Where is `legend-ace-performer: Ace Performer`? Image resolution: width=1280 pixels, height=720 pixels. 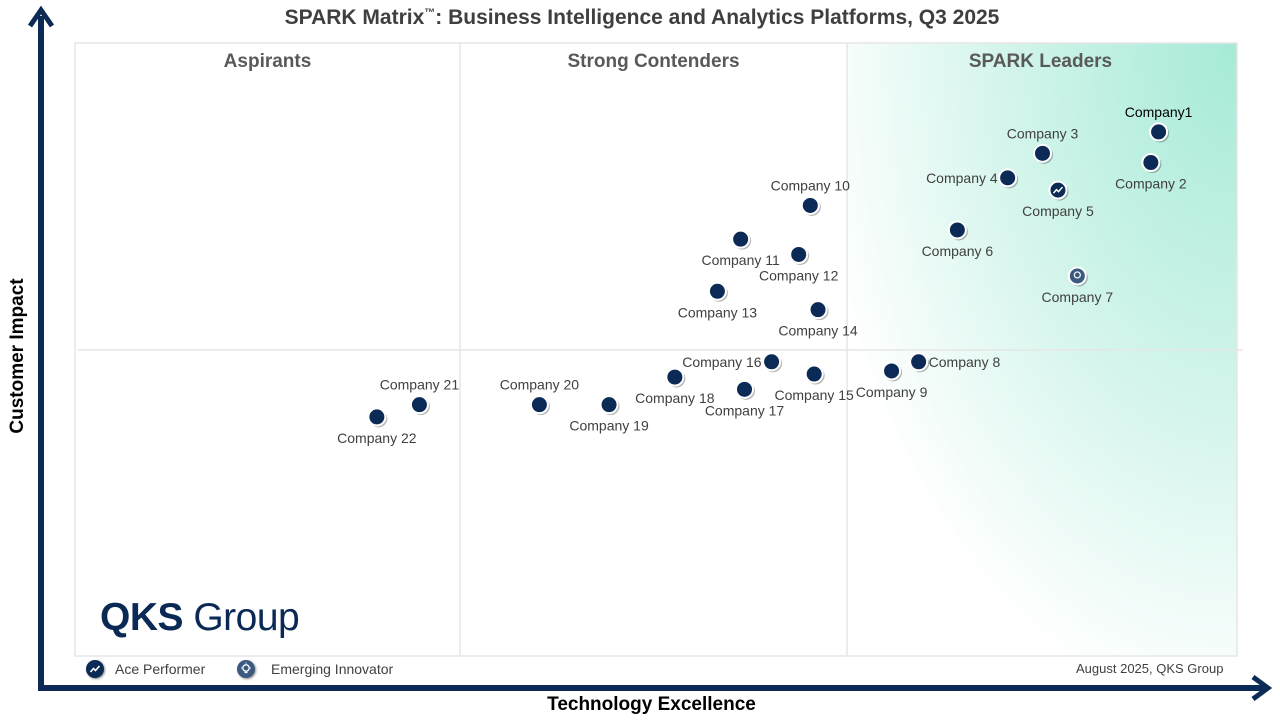 legend-ace-performer: Ace Performer is located at coordinates (160, 669).